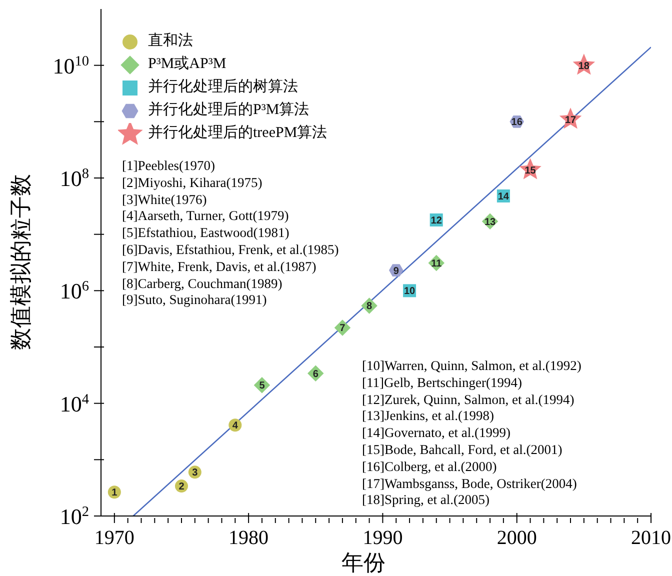 The height and width of the screenshot is (576, 672). Describe the element at coordinates (517, 122) in the screenshot. I see `annotation: 16` at that location.